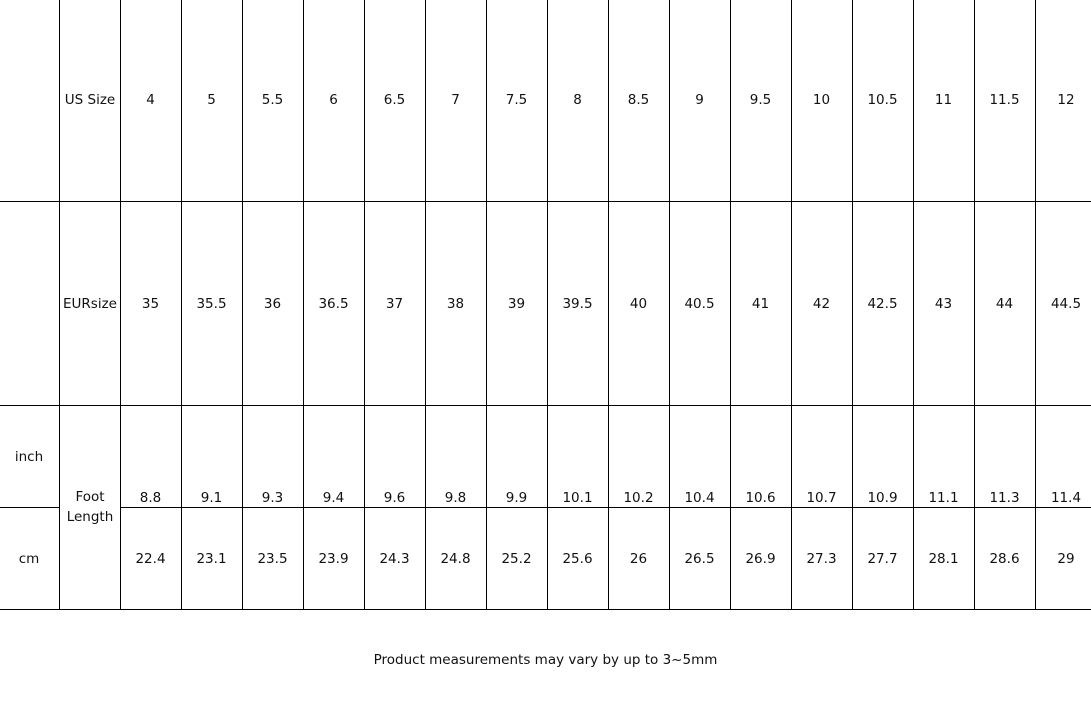 The height and width of the screenshot is (707, 1091). Describe the element at coordinates (1066, 559) in the screenshot. I see `cm-cell: 29` at that location.